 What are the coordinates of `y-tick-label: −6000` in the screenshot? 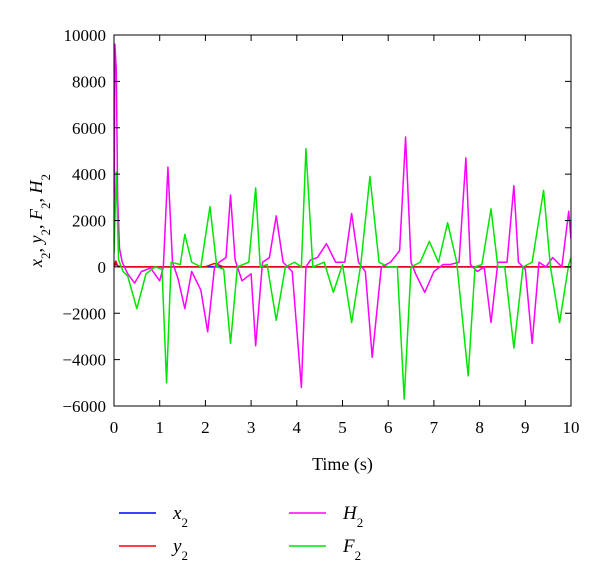 It's located at (84, 406).